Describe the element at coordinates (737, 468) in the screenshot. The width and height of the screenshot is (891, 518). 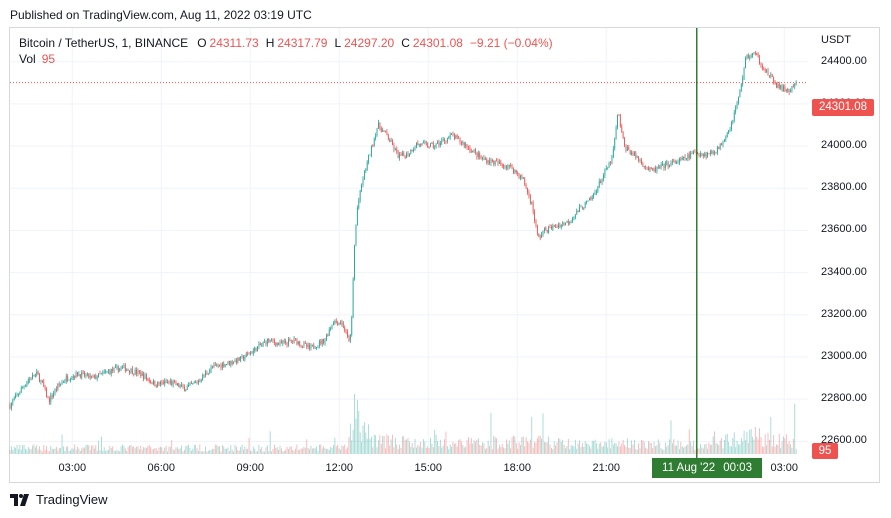
I see `crosshair-time: 00:03` at that location.